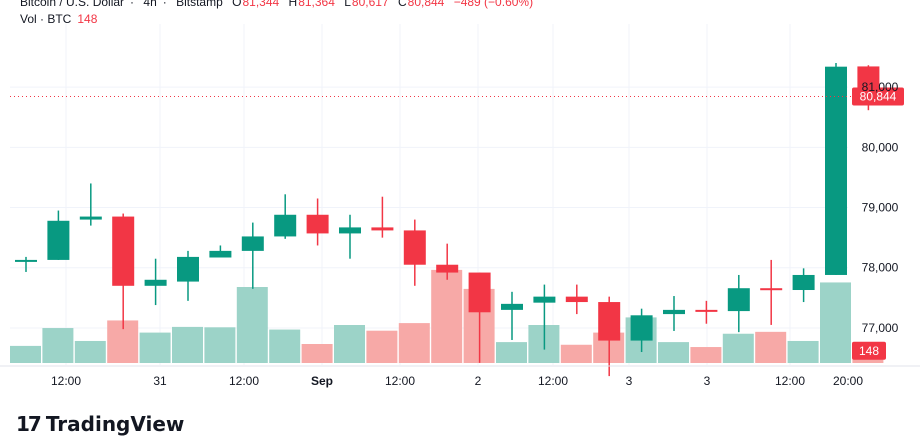 The width and height of the screenshot is (920, 436). Describe the element at coordinates (880, 328) in the screenshot. I see `y-tick-label: 77,000` at that location.